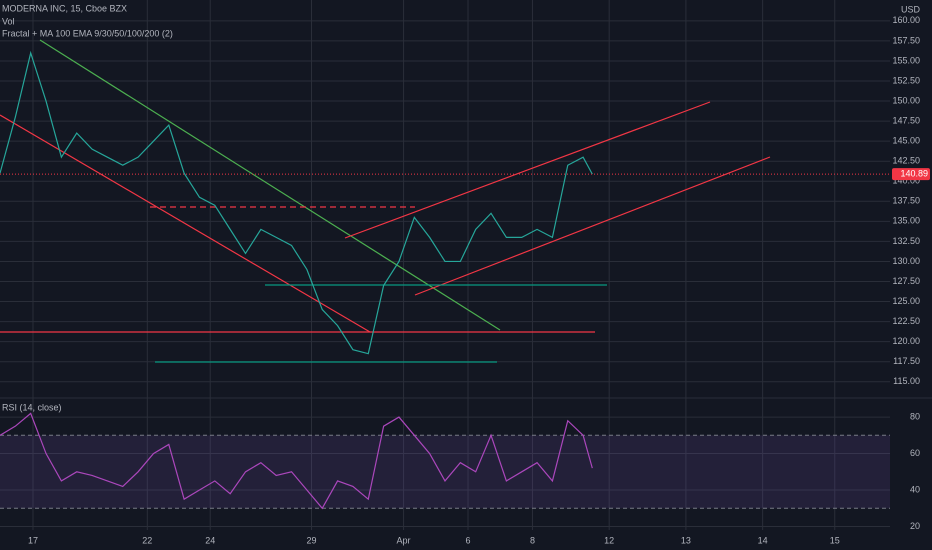 The width and height of the screenshot is (932, 550). I want to click on y-tick-label: 157.50, so click(906, 40).